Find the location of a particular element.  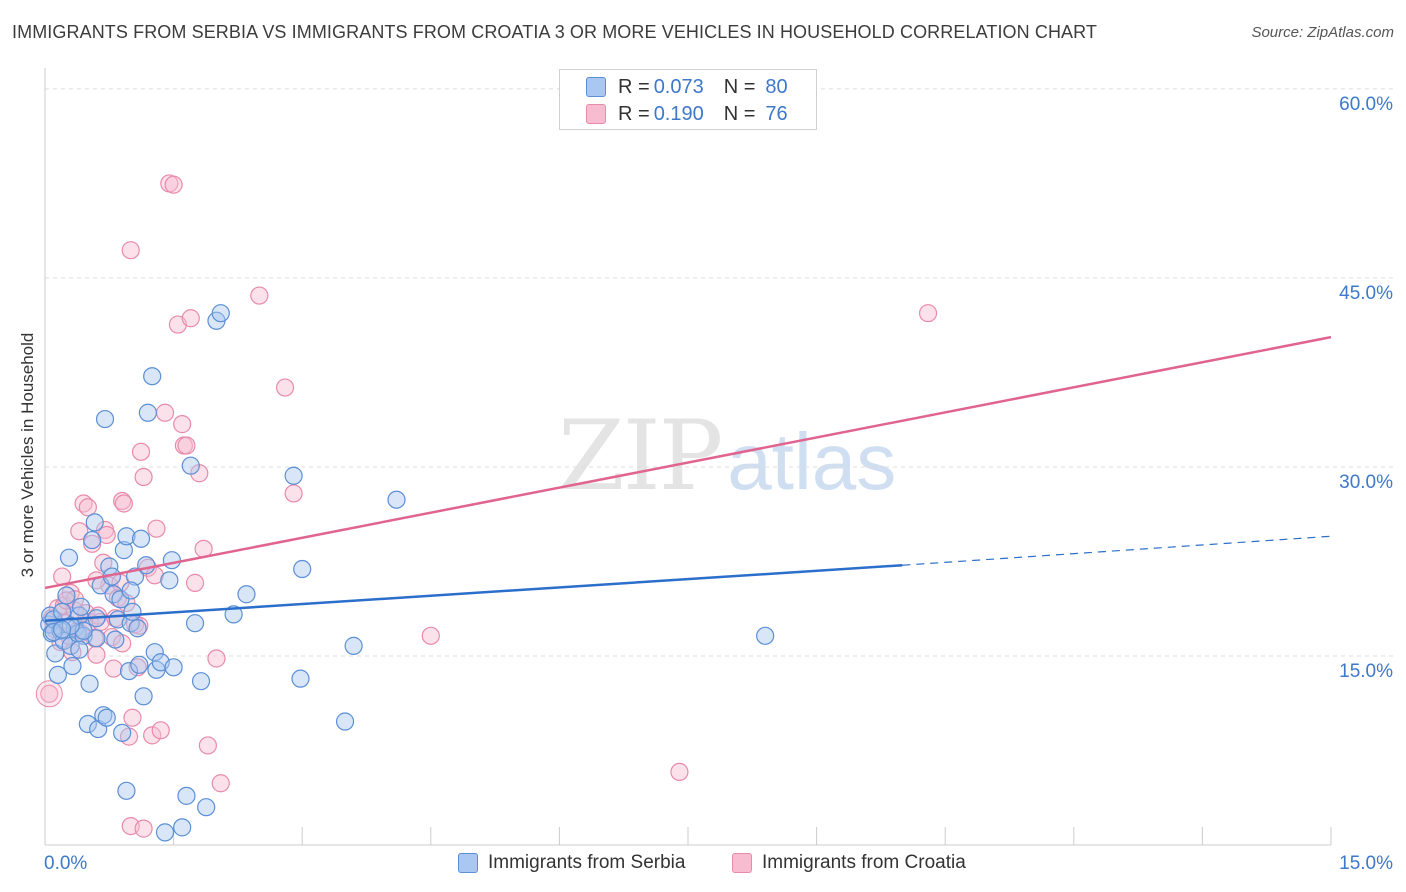

legend-r-value: 0.190 is located at coordinates (678, 113).